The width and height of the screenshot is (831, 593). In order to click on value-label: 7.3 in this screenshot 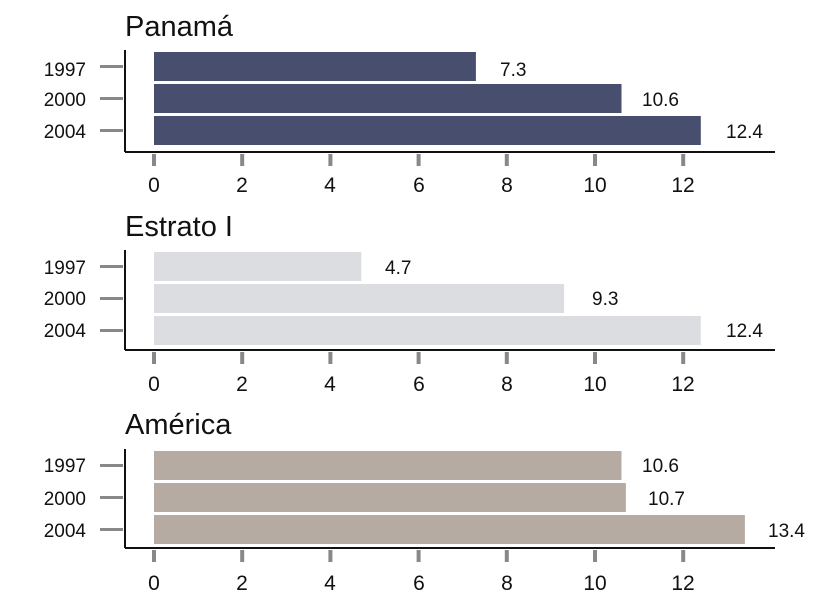, I will do `click(513, 70)`.